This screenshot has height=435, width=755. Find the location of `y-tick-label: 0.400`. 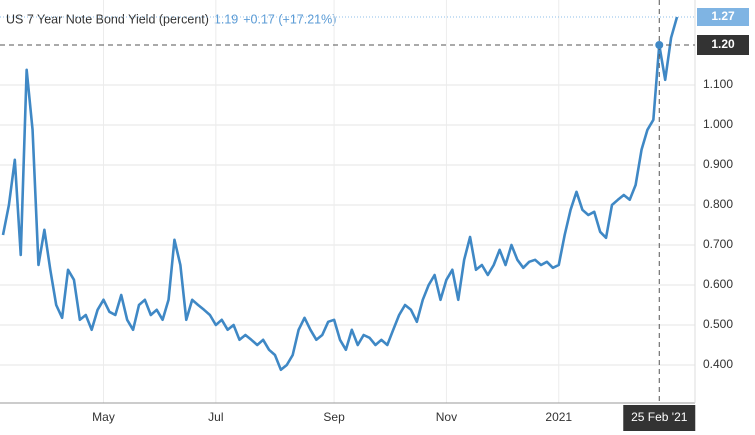

y-tick-label: 0.400 is located at coordinates (718, 364).